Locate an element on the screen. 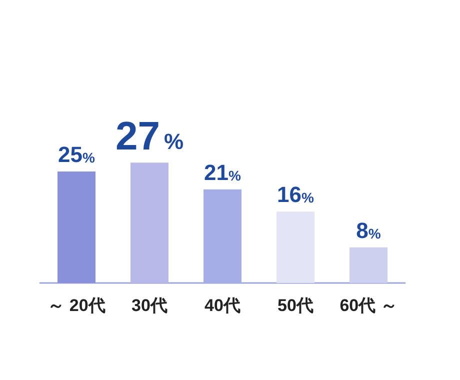  data-label: 21% is located at coordinates (223, 172).